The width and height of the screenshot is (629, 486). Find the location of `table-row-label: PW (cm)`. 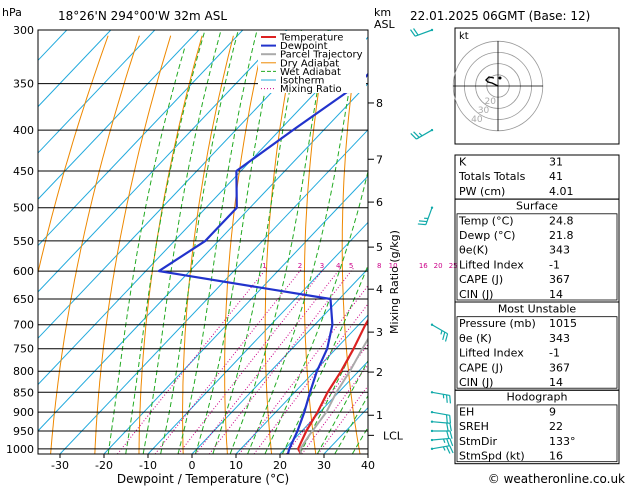

table-row-label: PW (cm) is located at coordinates (482, 191).